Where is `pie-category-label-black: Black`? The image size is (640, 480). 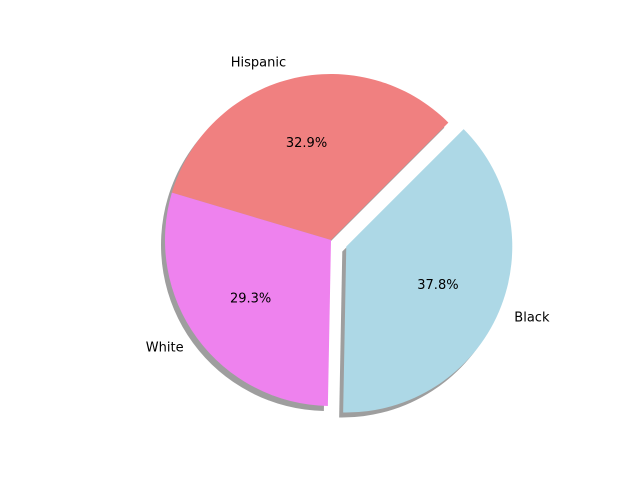 pie-category-label-black: Black is located at coordinates (532, 317).